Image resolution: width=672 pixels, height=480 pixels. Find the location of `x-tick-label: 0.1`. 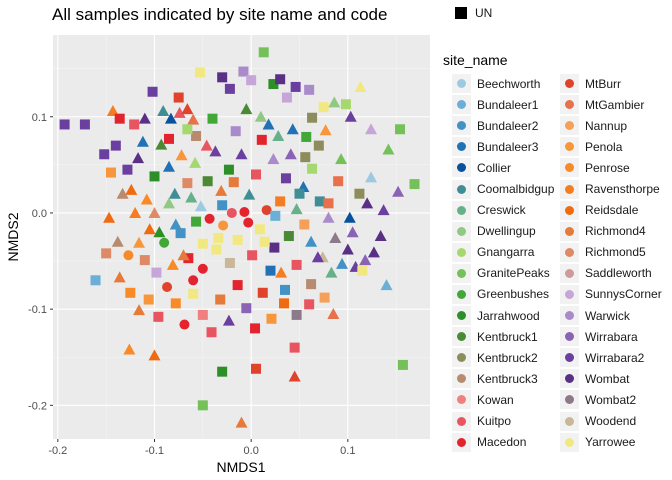

x-tick-label: 0.1 is located at coordinates (347, 451).